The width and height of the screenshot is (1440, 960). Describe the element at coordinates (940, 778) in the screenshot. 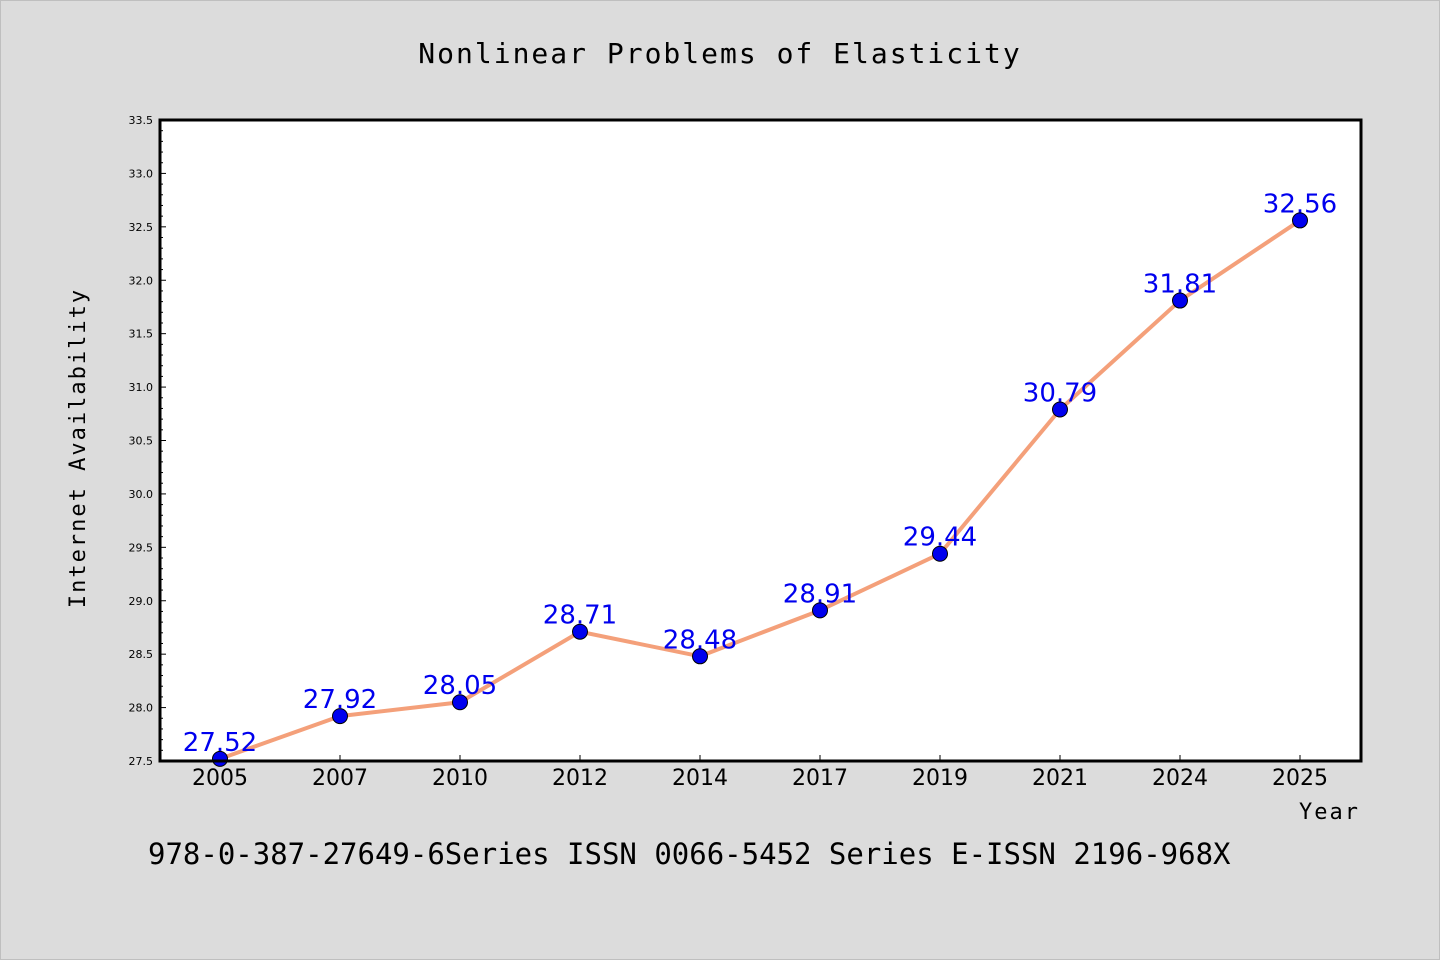

I see `x-tick-label: 2019` at that location.